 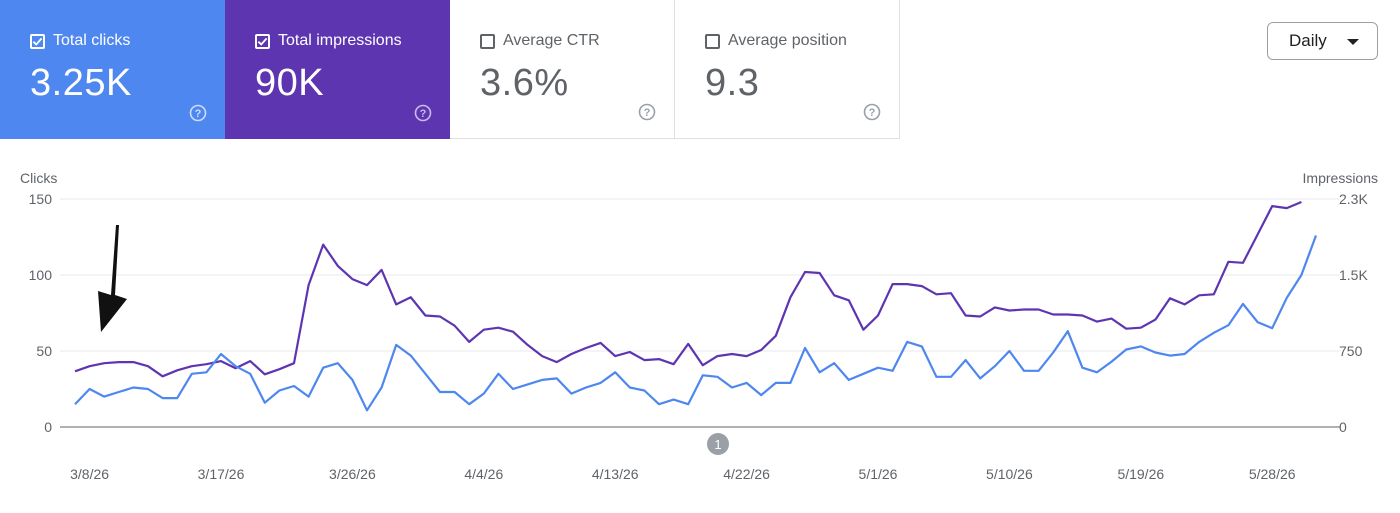 I want to click on metric-head: Total impressions, so click(x=328, y=41).